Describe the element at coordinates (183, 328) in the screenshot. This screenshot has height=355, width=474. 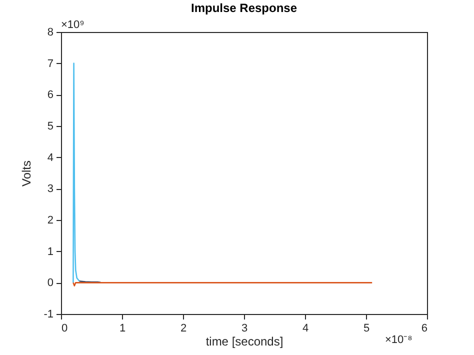
I see `x-tick-label: 2` at that location.